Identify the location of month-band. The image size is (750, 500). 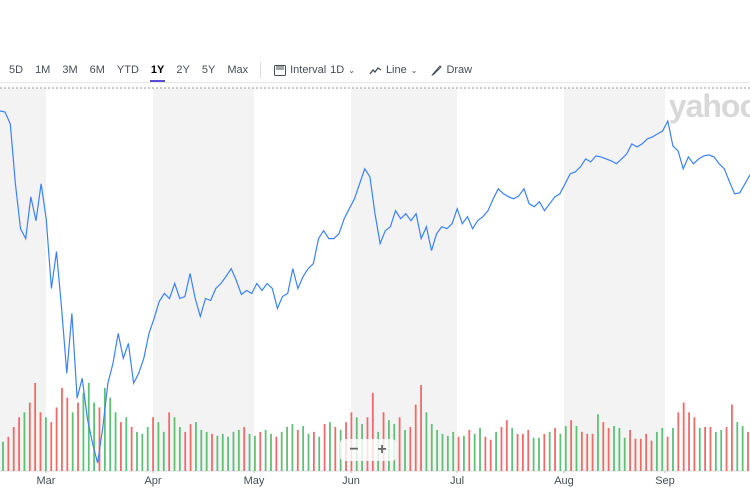
(404, 279).